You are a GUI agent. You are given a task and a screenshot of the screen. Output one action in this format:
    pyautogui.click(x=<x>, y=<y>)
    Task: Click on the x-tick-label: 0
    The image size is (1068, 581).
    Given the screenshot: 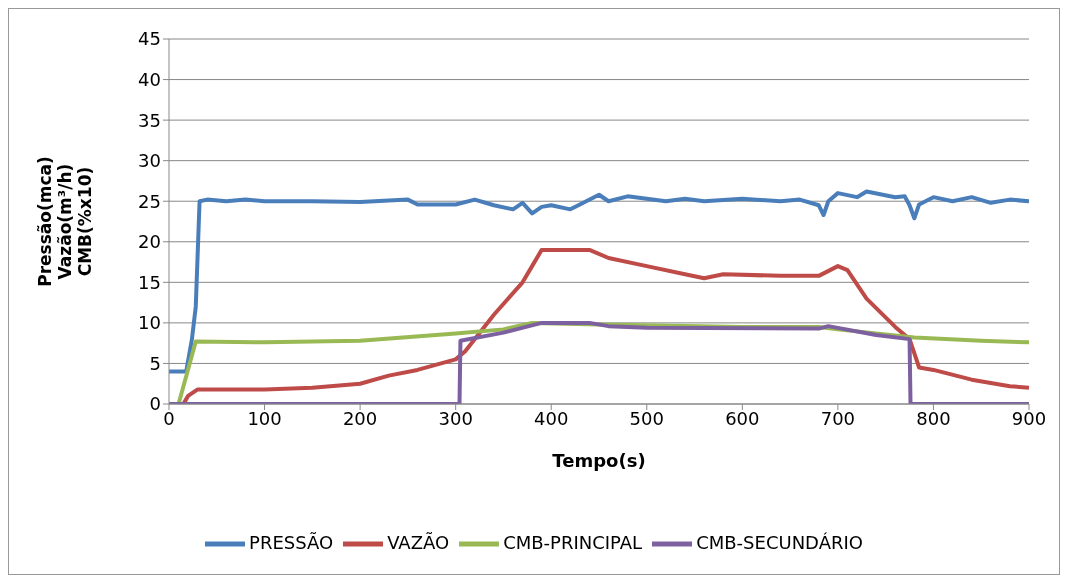 What is the action you would take?
    pyautogui.click(x=169, y=418)
    